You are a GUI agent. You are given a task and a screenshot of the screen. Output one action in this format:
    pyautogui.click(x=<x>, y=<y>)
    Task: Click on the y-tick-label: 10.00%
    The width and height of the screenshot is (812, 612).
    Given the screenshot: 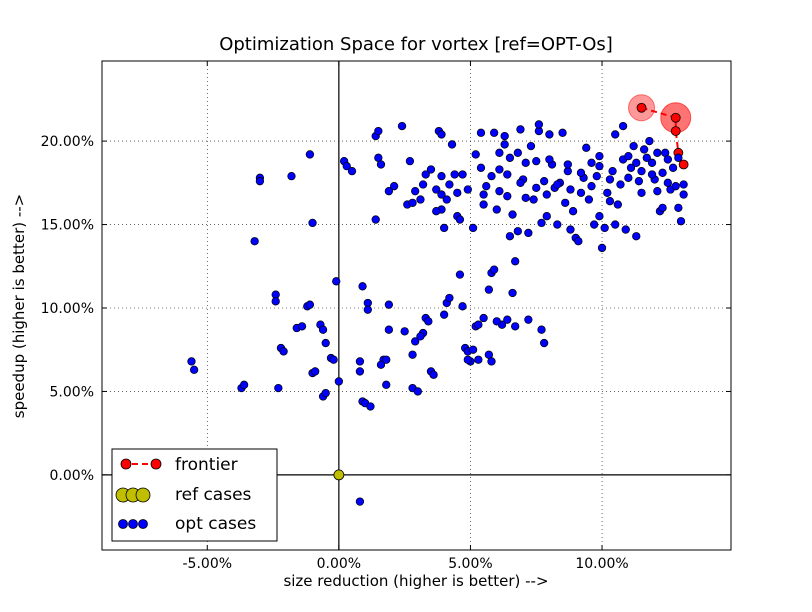 What is the action you would take?
    pyautogui.click(x=67, y=309)
    